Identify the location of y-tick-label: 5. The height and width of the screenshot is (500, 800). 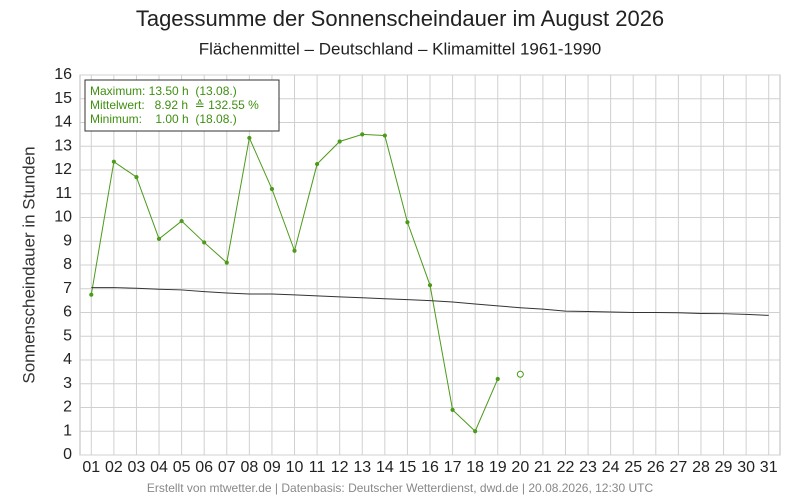
(67, 335).